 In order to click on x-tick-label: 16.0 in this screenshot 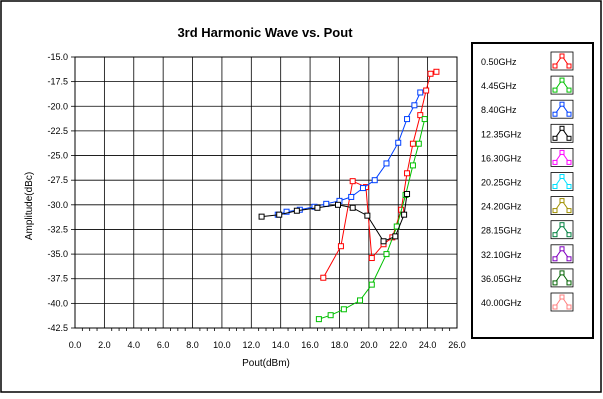, I will do `click(310, 345)`.